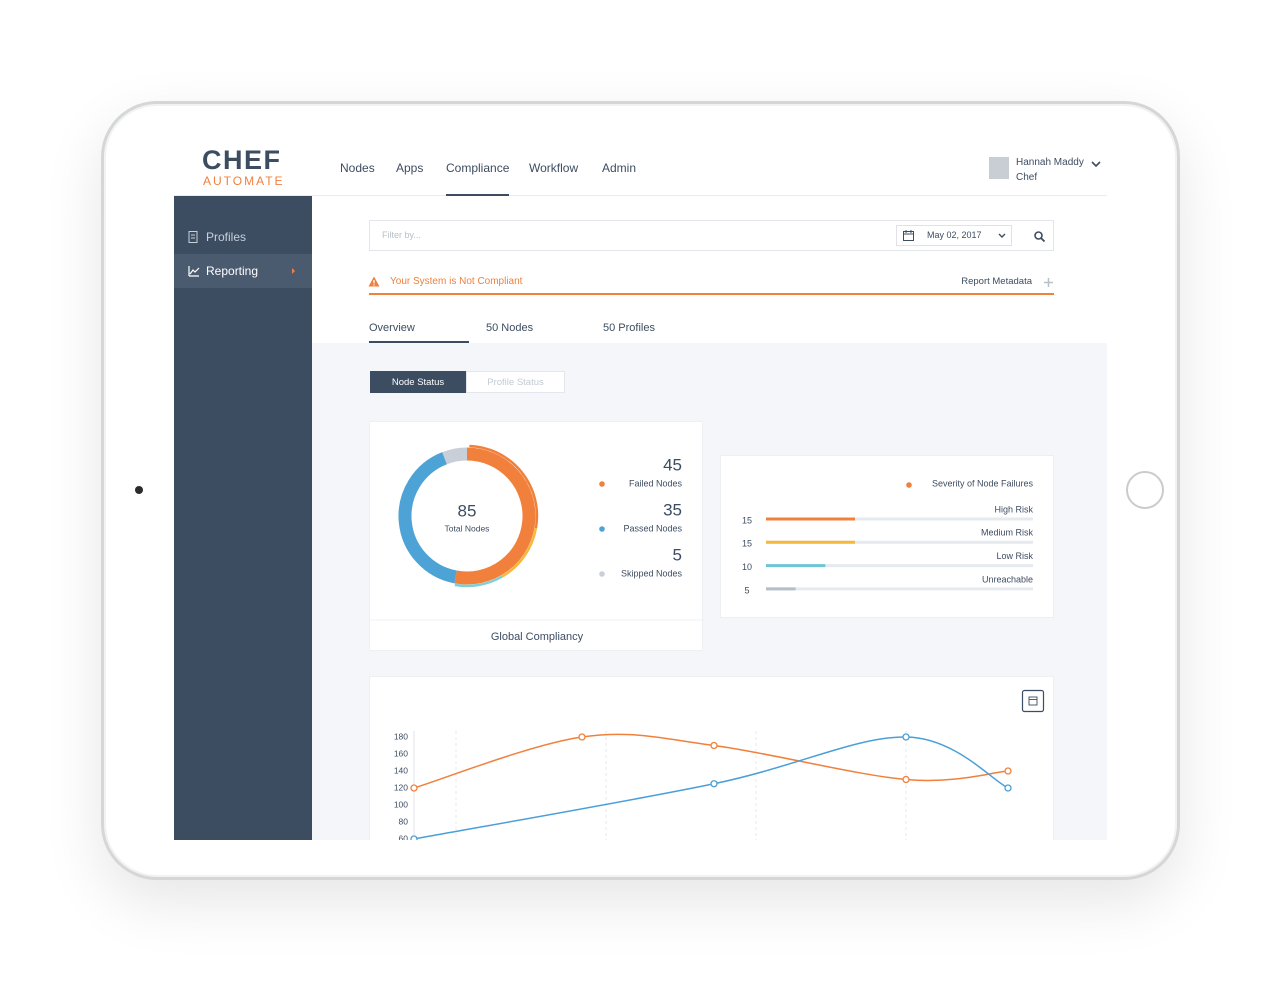 The image size is (1282, 982). Describe the element at coordinates (983, 483) in the screenshot. I see `chart-title: Severity of Node Failures` at that location.